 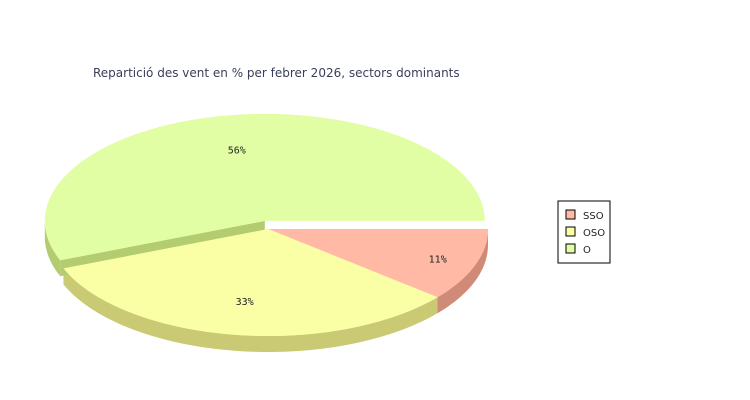 What do you see at coordinates (593, 216) in the screenshot?
I see `legend-label-sso: SSO` at bounding box center [593, 216].